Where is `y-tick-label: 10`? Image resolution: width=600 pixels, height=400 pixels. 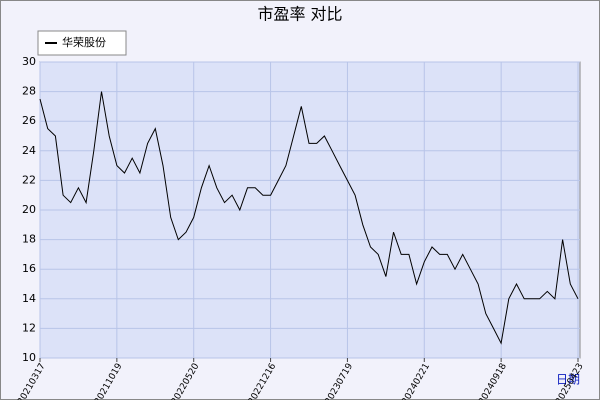
y-tick-label: 10 is located at coordinates (29, 357).